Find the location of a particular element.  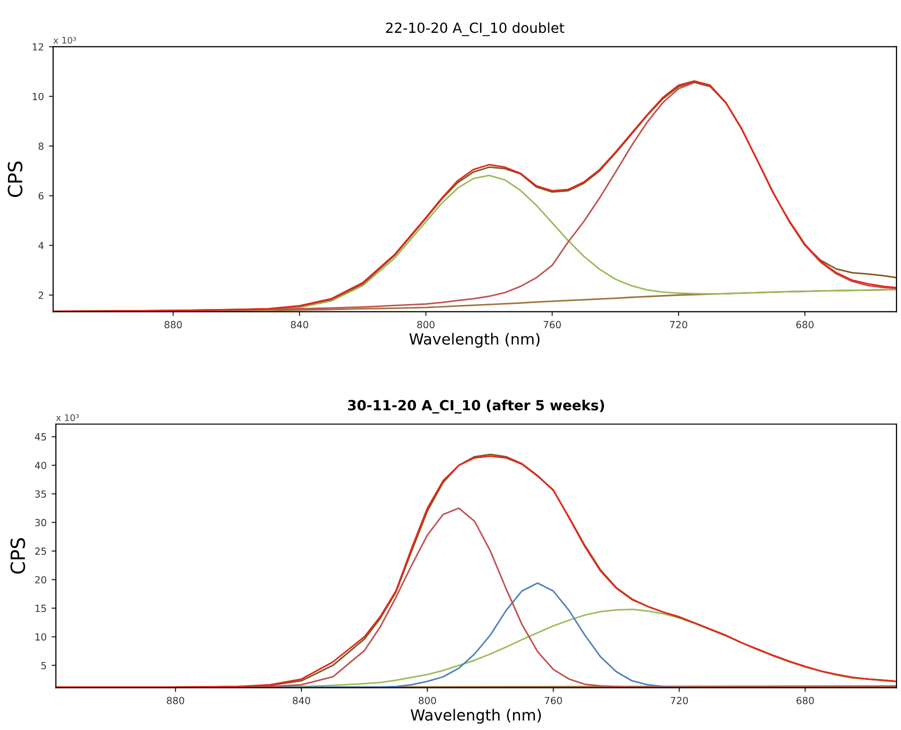

y-tick-label: 15 is located at coordinates (41, 608).